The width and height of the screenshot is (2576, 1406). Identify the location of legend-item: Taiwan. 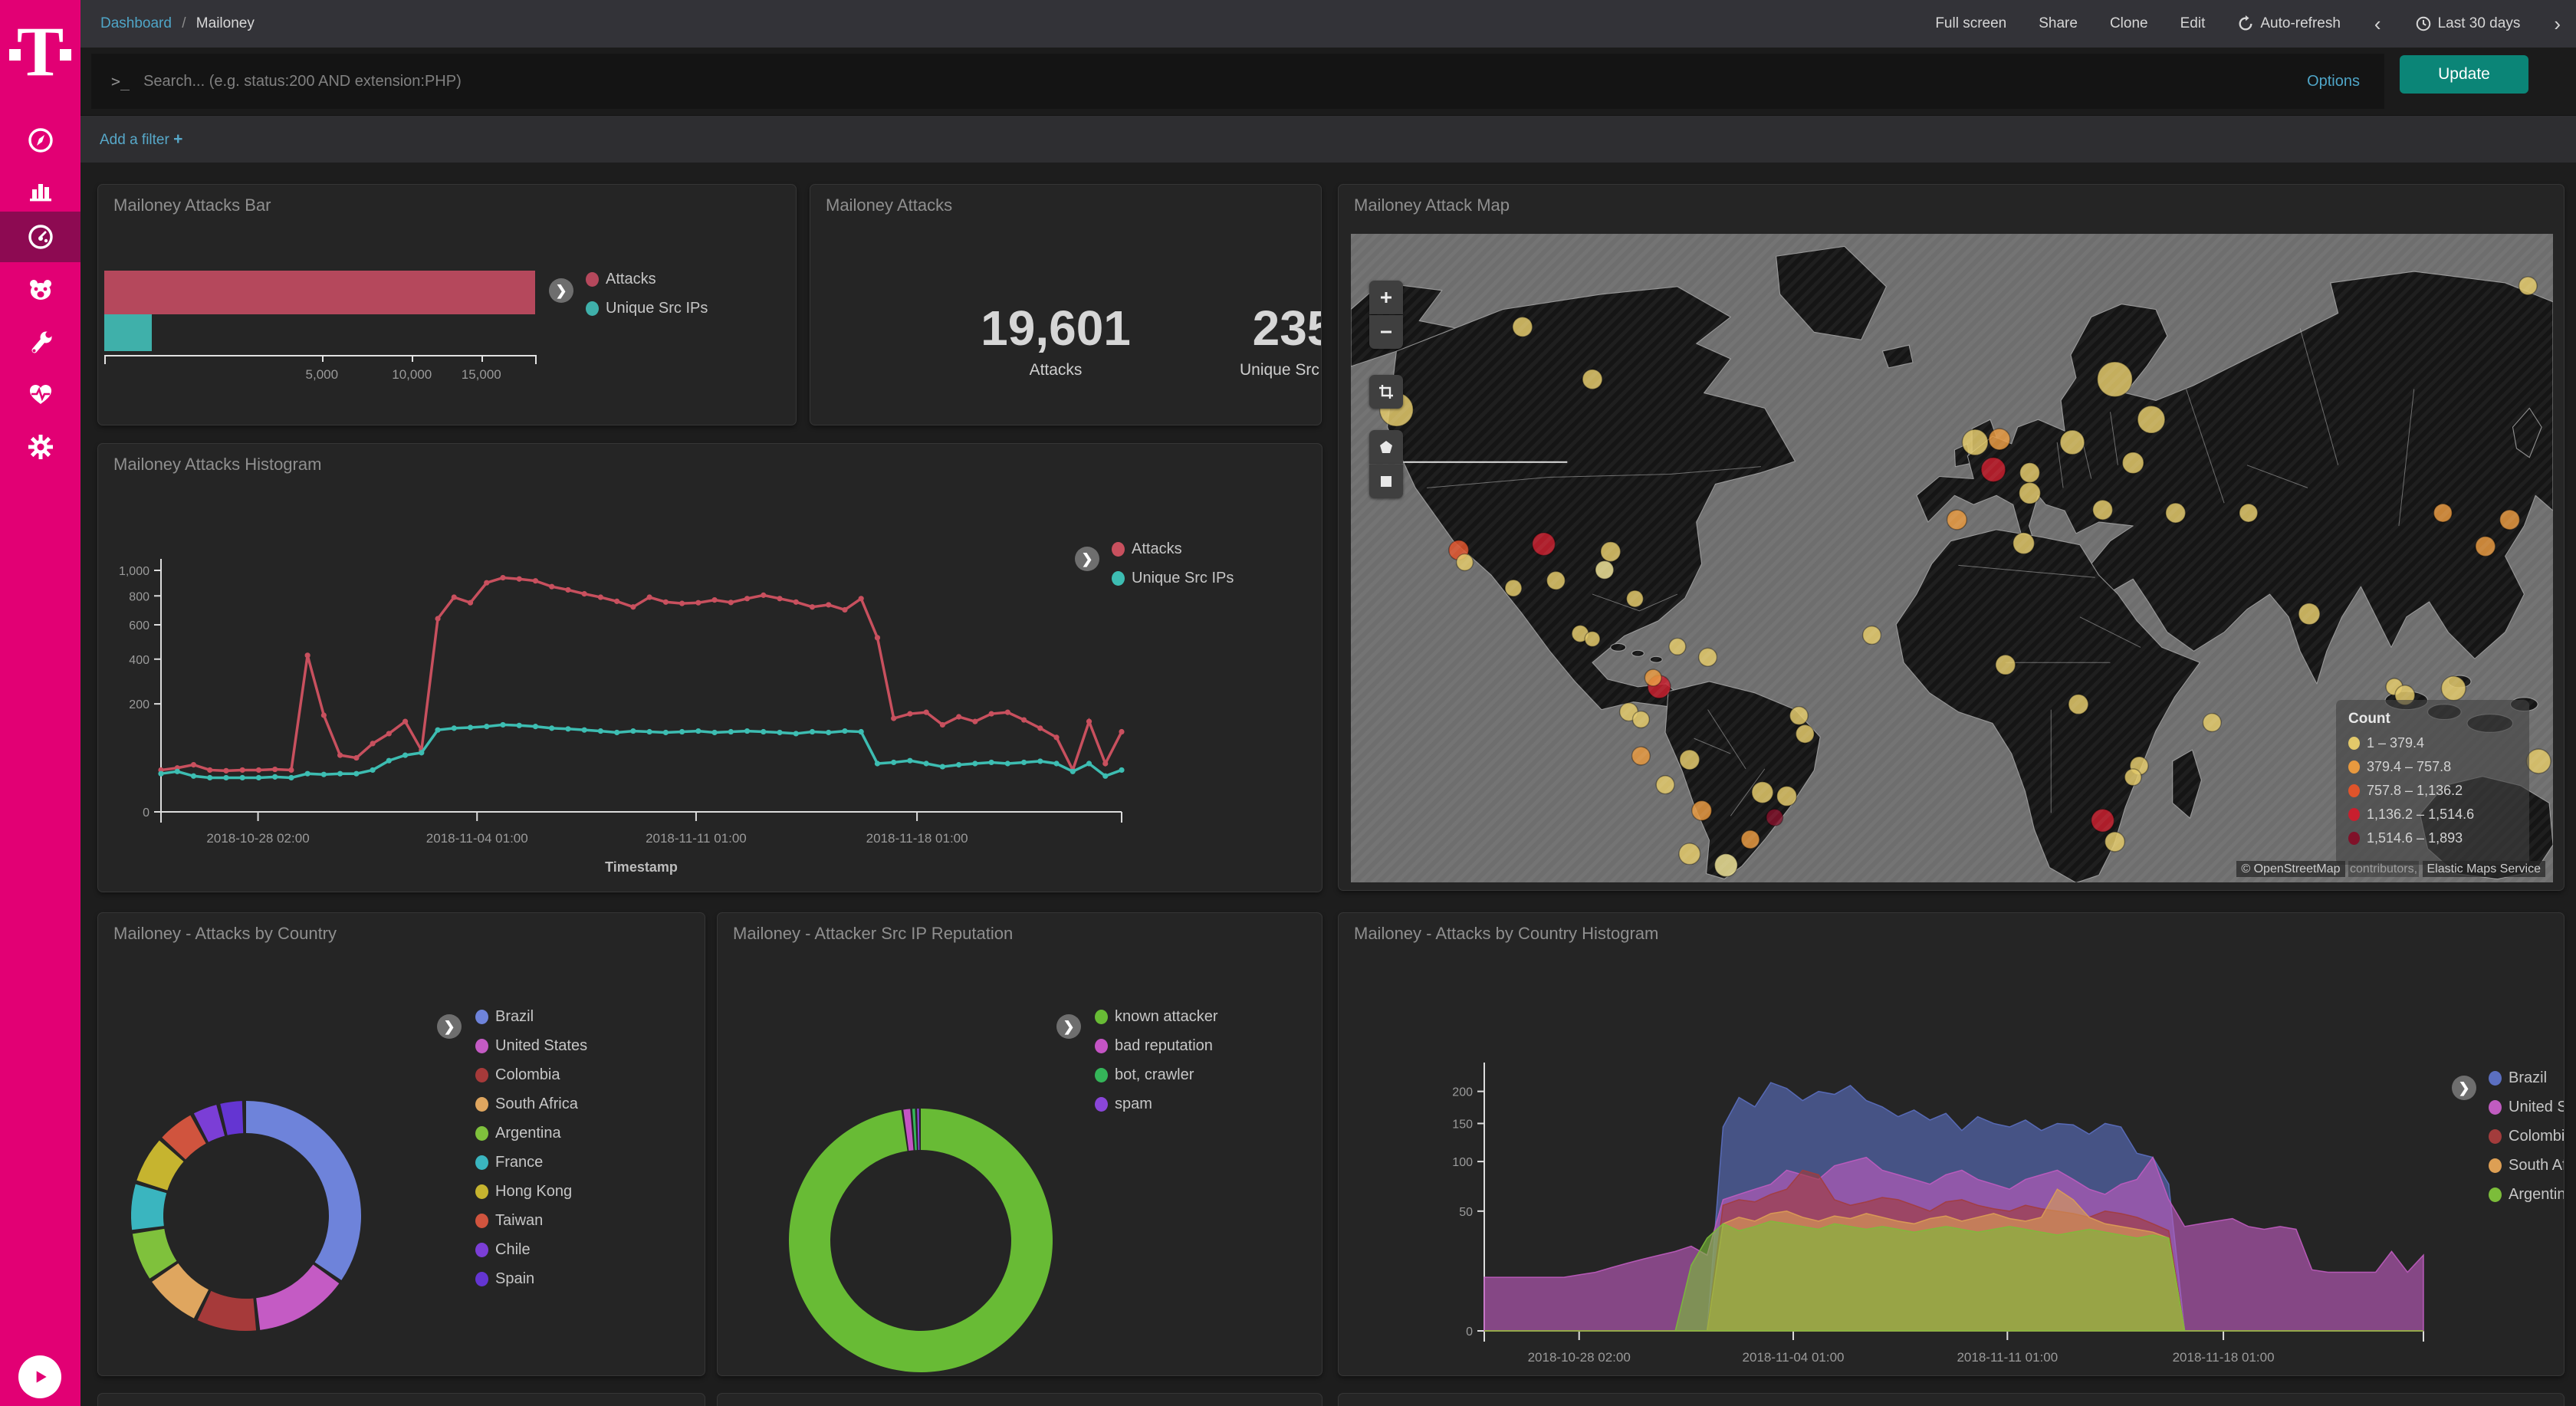
(531, 1221).